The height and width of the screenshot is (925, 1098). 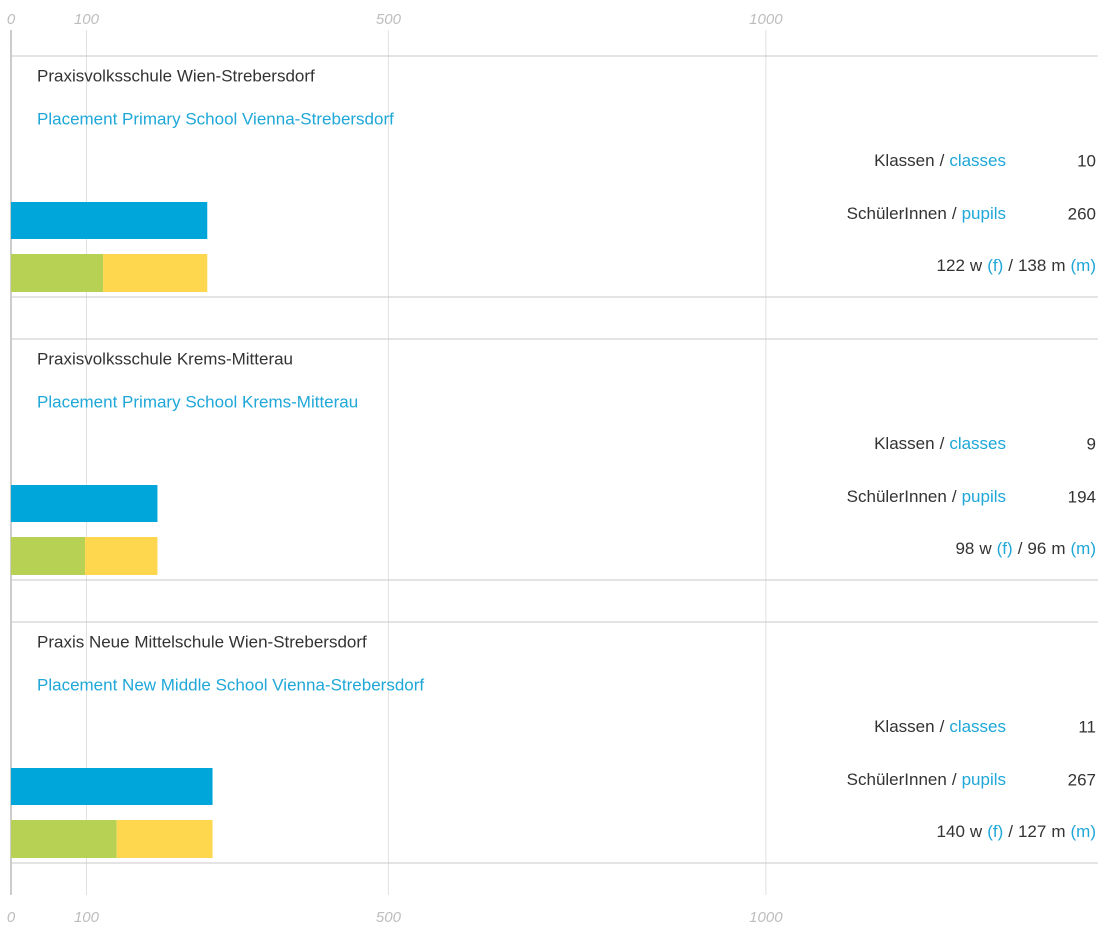 I want to click on classes-value: 11, so click(x=1087, y=726).